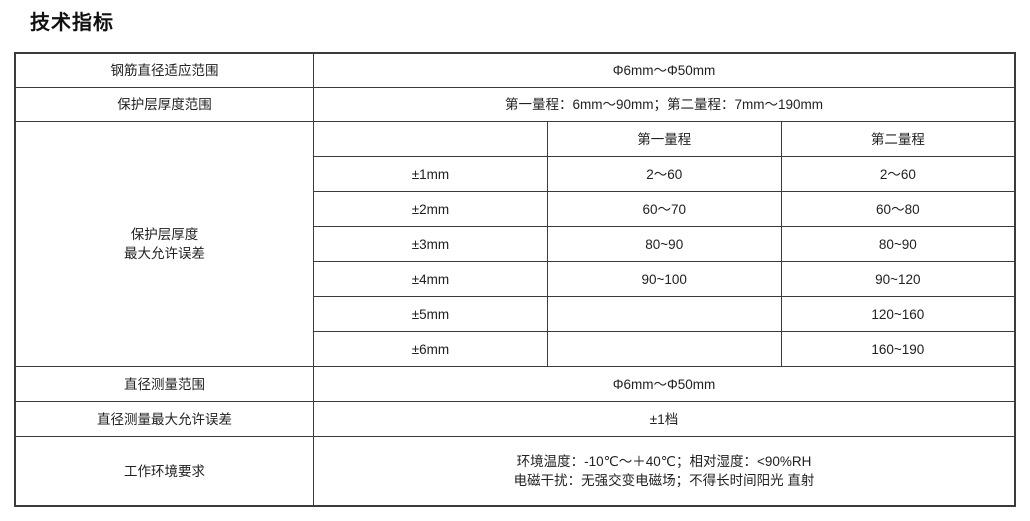  What do you see at coordinates (664, 70) in the screenshot?
I see `row-value-rebar-diameter-range: Φ6mm～Φ50mm` at bounding box center [664, 70].